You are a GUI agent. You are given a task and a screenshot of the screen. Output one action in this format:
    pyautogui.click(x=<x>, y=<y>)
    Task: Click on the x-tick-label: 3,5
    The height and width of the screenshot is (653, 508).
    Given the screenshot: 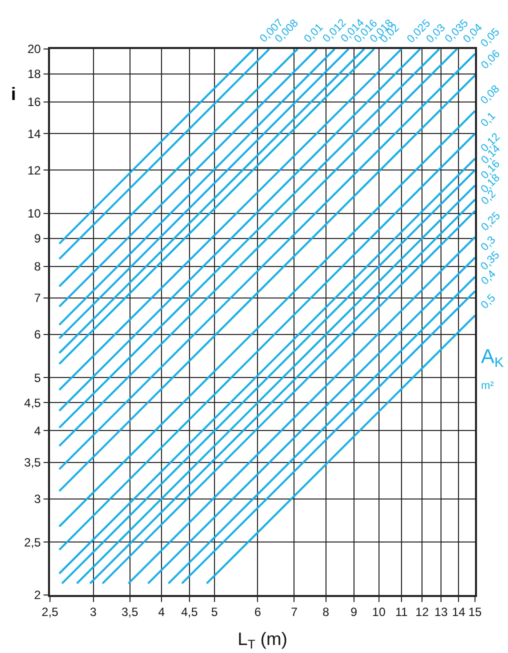 What is the action you would take?
    pyautogui.click(x=129, y=612)
    